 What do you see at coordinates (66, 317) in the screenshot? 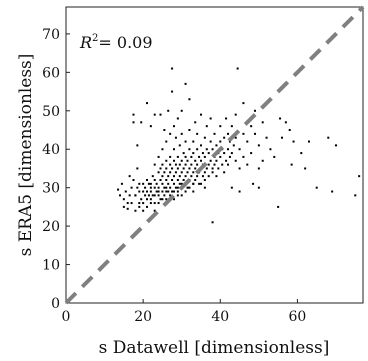
I see `x-tick-label: 0` at bounding box center [66, 317].